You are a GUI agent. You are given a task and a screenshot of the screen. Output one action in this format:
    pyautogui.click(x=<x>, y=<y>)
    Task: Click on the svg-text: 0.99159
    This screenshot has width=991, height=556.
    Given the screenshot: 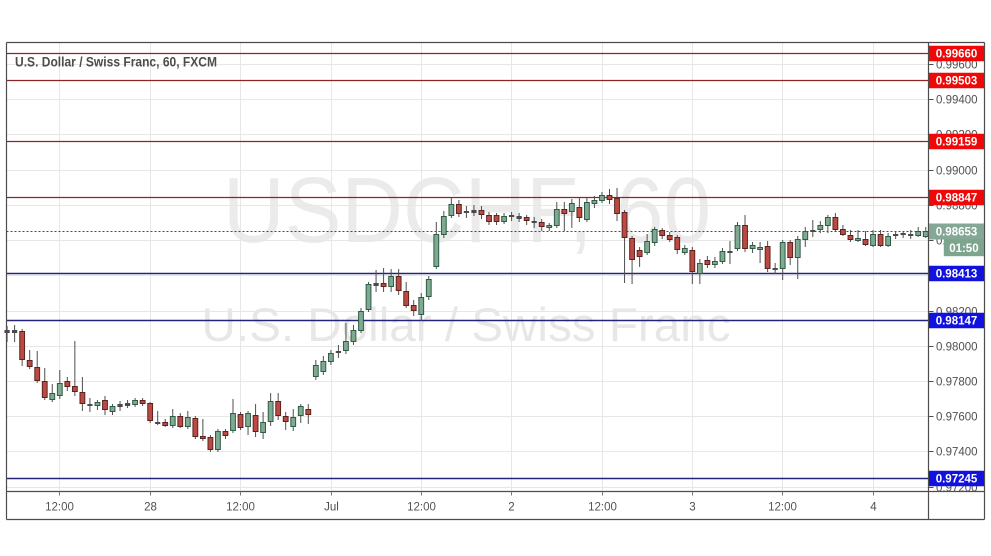 What is the action you would take?
    pyautogui.click(x=957, y=143)
    